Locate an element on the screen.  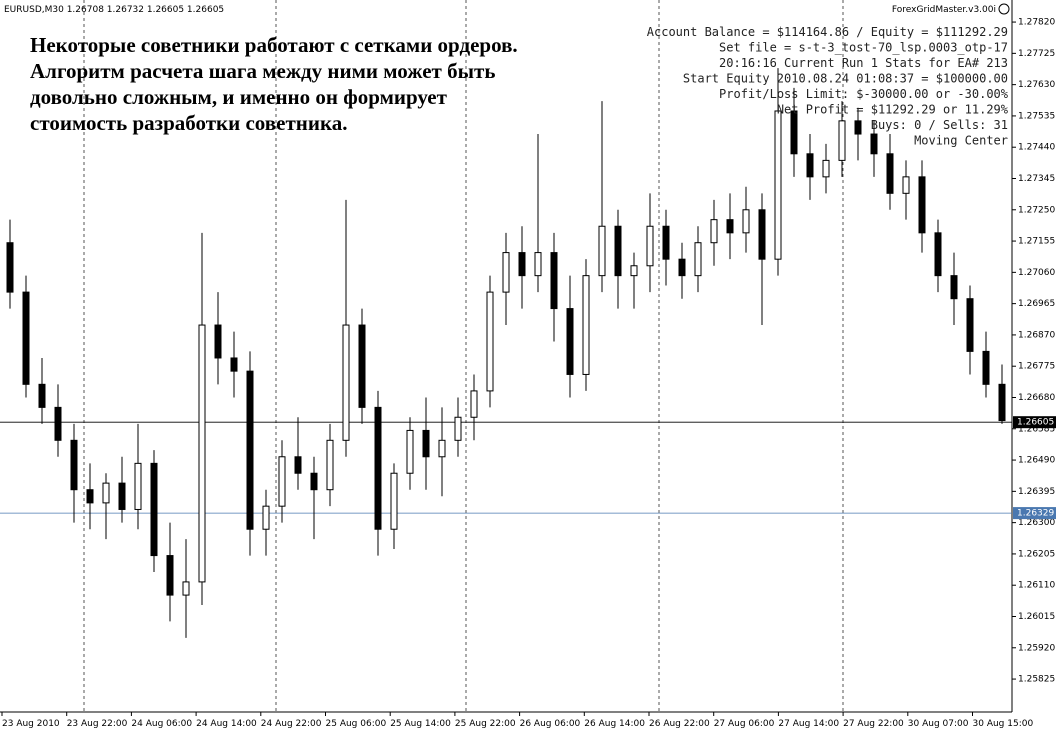
stats-line: 20:16:16 Current Run 1 Stats for EA# 213 is located at coordinates (863, 63).